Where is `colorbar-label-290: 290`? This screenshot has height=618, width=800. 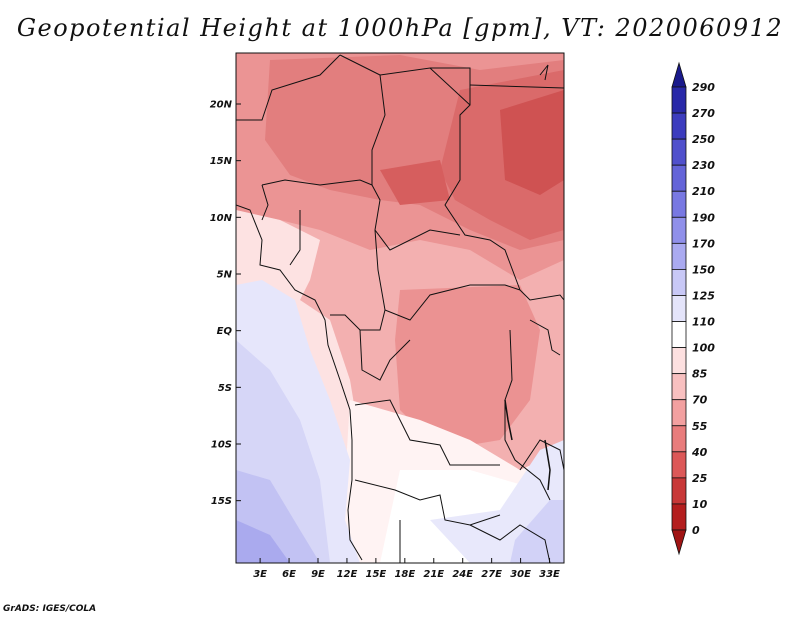 colorbar-label-290: 290 is located at coordinates (703, 87).